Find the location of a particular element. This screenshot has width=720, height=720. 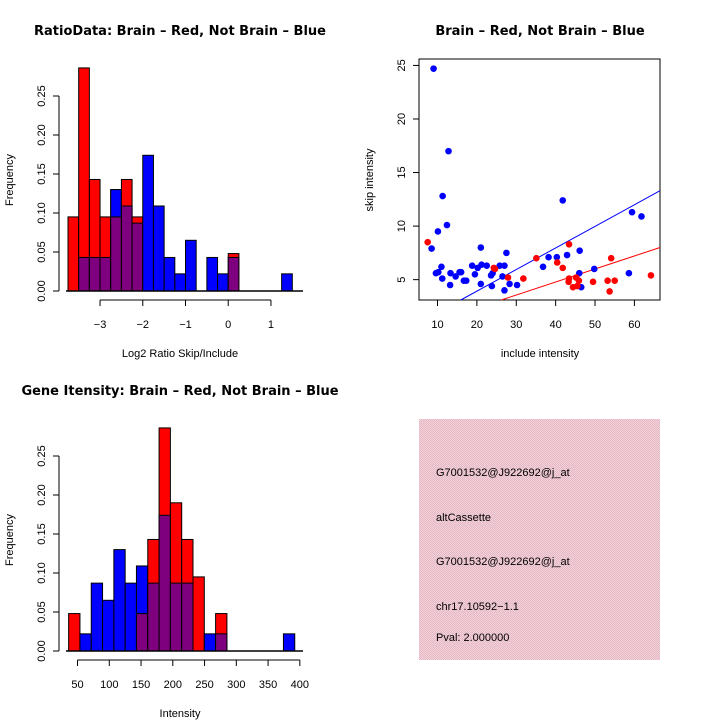

x-tick-label: 200 is located at coordinates (173, 685).